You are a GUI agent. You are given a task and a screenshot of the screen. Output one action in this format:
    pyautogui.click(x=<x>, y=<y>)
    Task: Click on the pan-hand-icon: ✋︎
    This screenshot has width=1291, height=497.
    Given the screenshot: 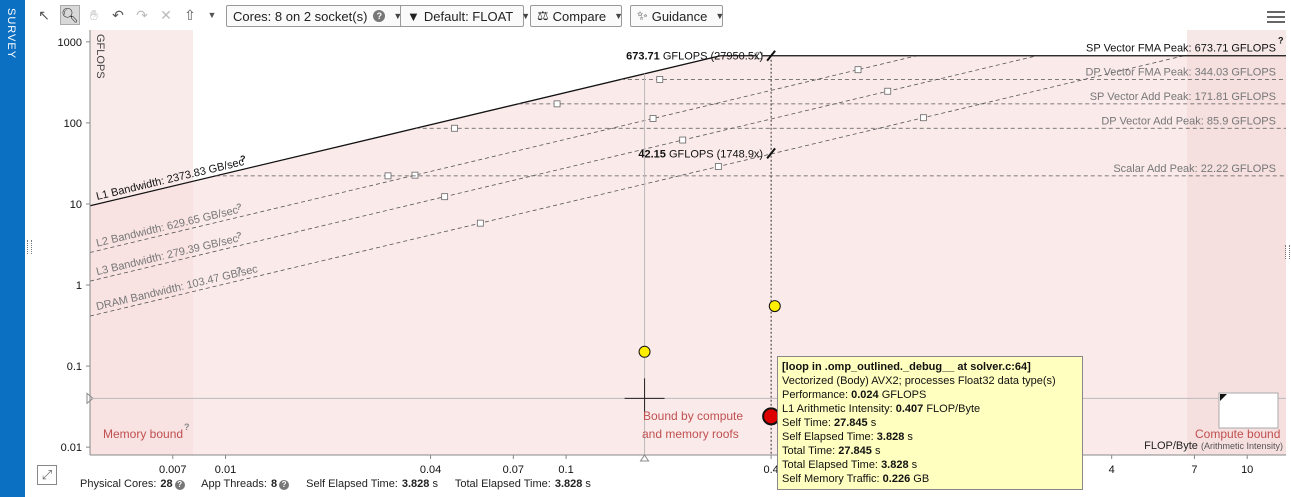 What is the action you would take?
    pyautogui.click(x=94, y=14)
    